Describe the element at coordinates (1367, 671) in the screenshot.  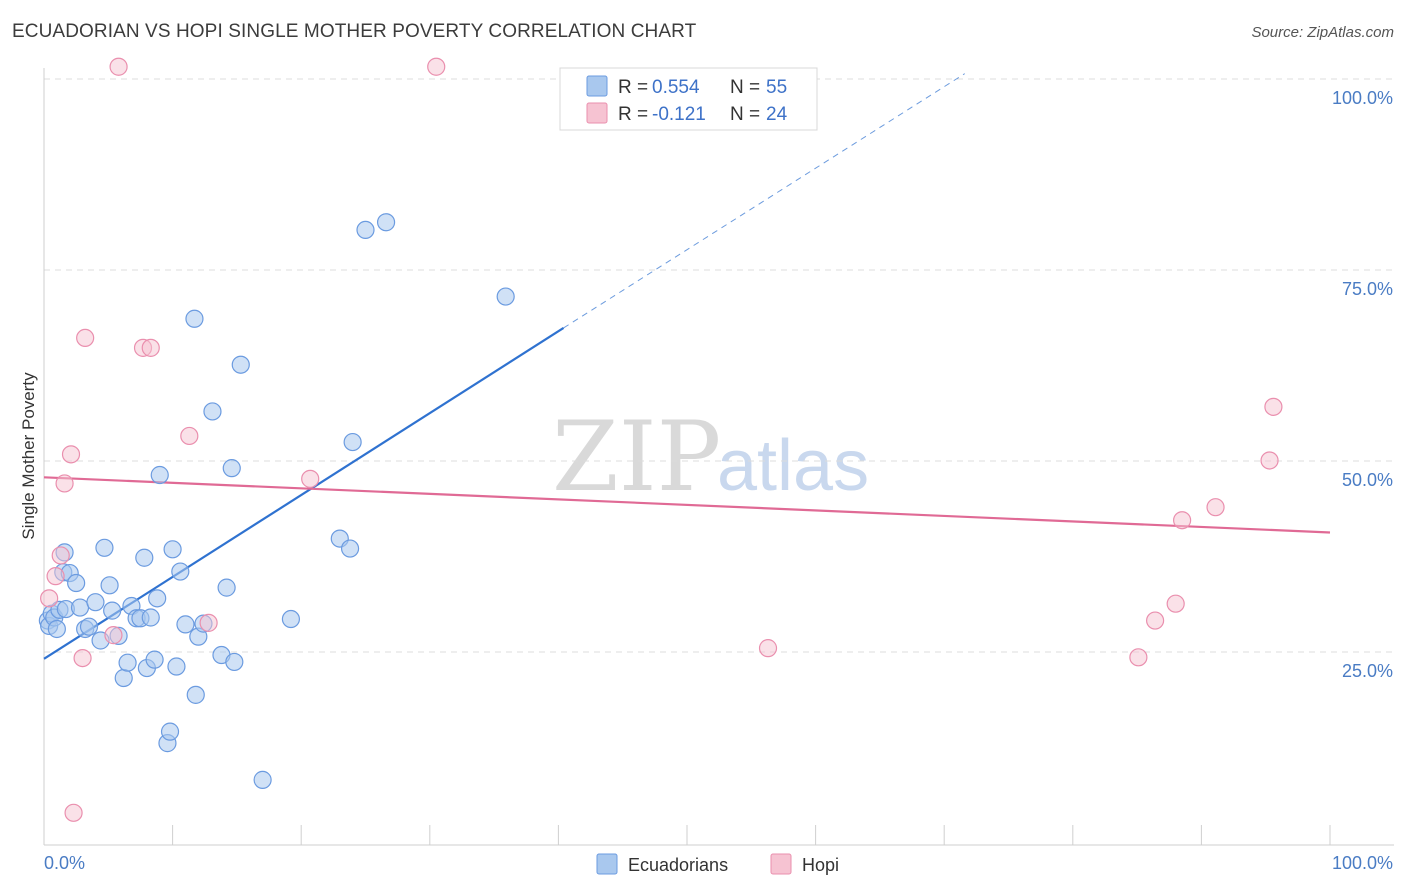
I see `y-tick-label: 25.0%` at that location.